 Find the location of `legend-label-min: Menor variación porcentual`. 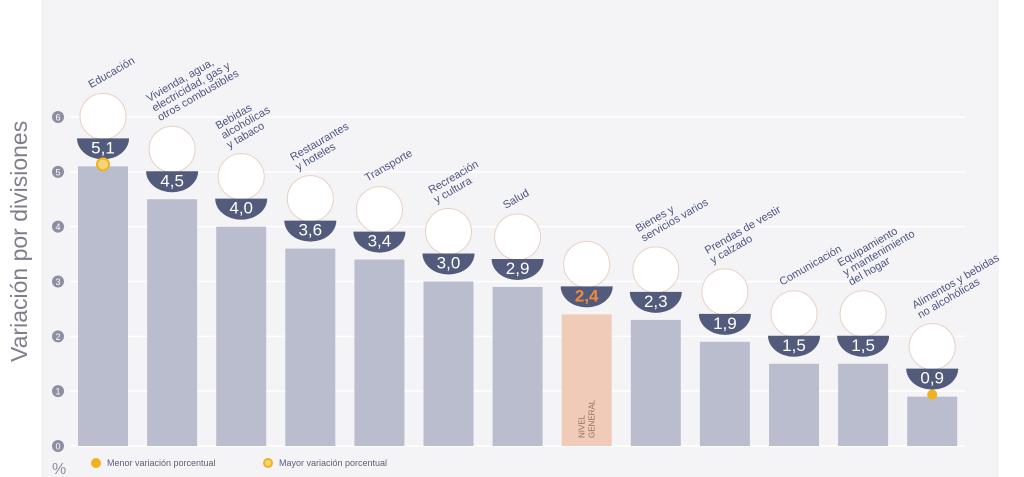

legend-label-min: Menor variación porcentual is located at coordinates (161, 463).